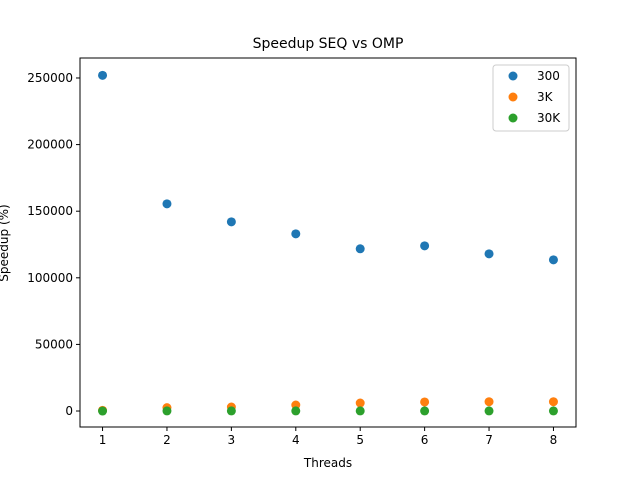 The height and width of the screenshot is (480, 640). I want to click on legend-label: 30K, so click(549, 118).